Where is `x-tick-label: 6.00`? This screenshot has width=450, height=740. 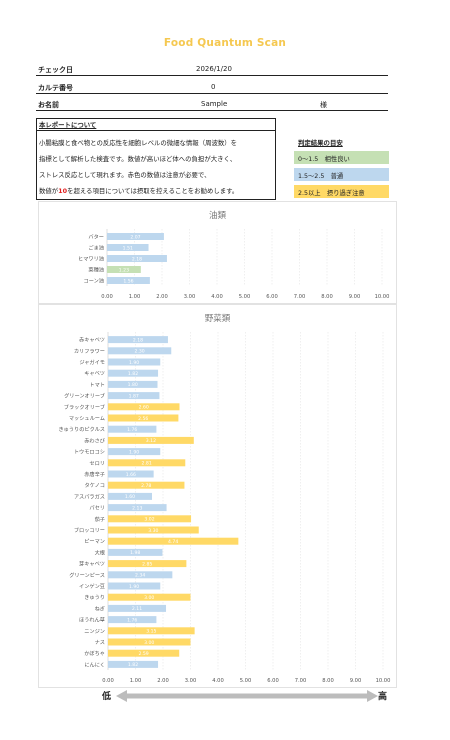
x-tick-label: 6.00 is located at coordinates (272, 297).